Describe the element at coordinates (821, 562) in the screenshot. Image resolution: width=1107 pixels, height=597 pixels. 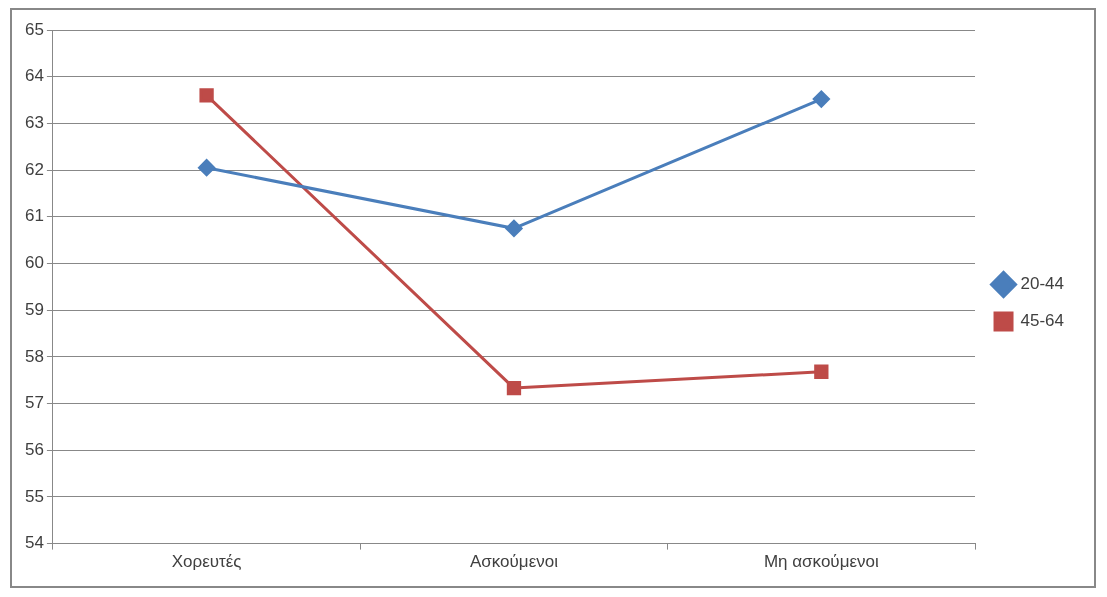
I see `x-tick-label: Μη ασκούμενοι` at that location.